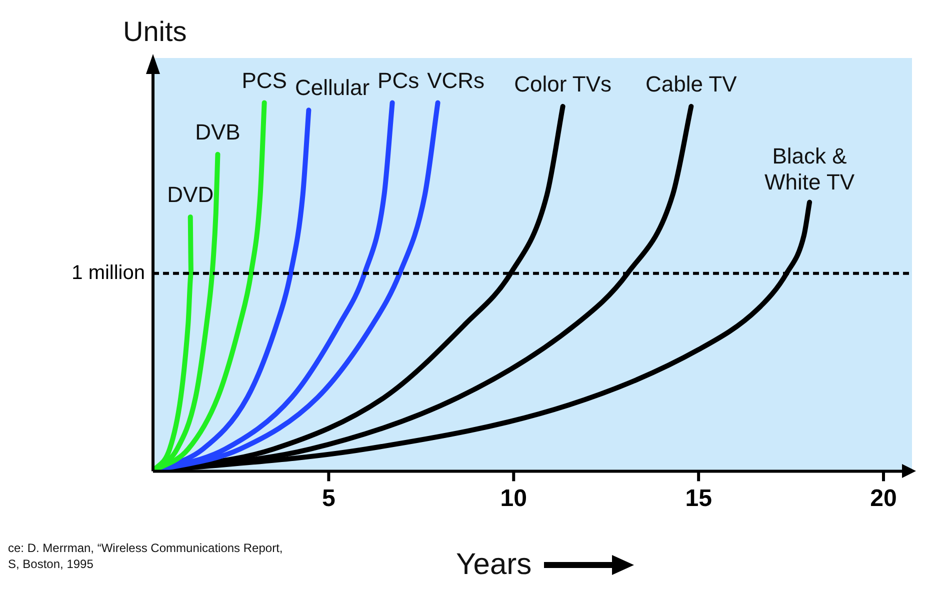  I want to click on series-label: DVB, so click(217, 131).